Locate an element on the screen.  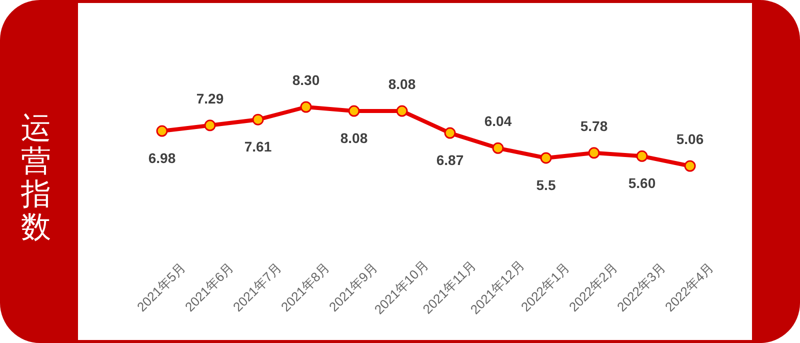
data-label: 6.04 is located at coordinates (498, 121).